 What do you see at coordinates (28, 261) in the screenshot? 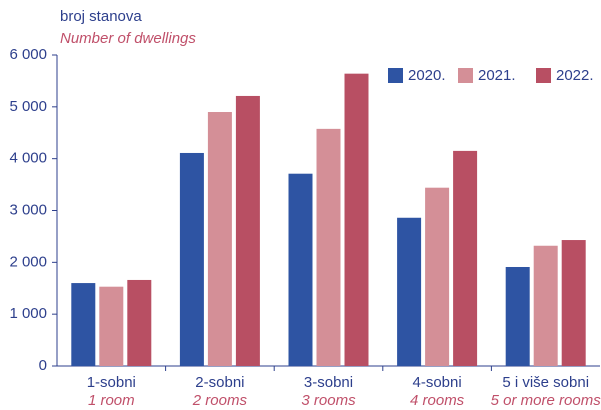
I see `y-tick-label: 2 000` at bounding box center [28, 261].